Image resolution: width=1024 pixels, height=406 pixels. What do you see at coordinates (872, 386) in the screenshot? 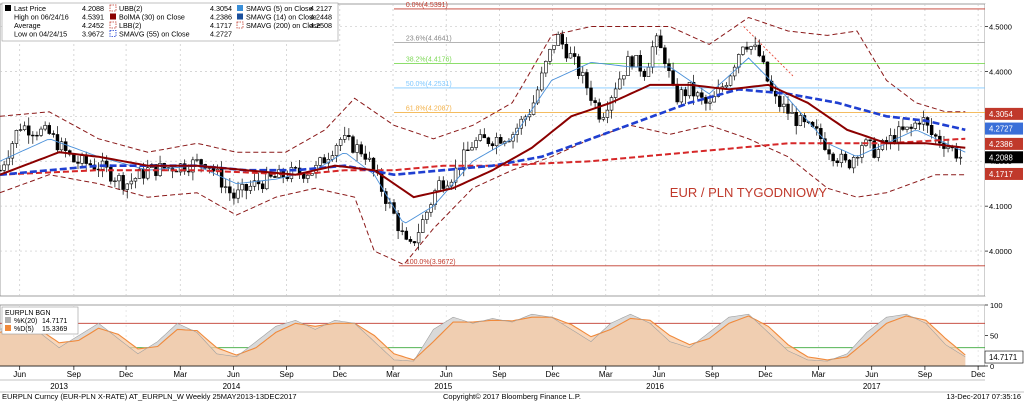
I see `x-year-label: 2017` at bounding box center [872, 386].